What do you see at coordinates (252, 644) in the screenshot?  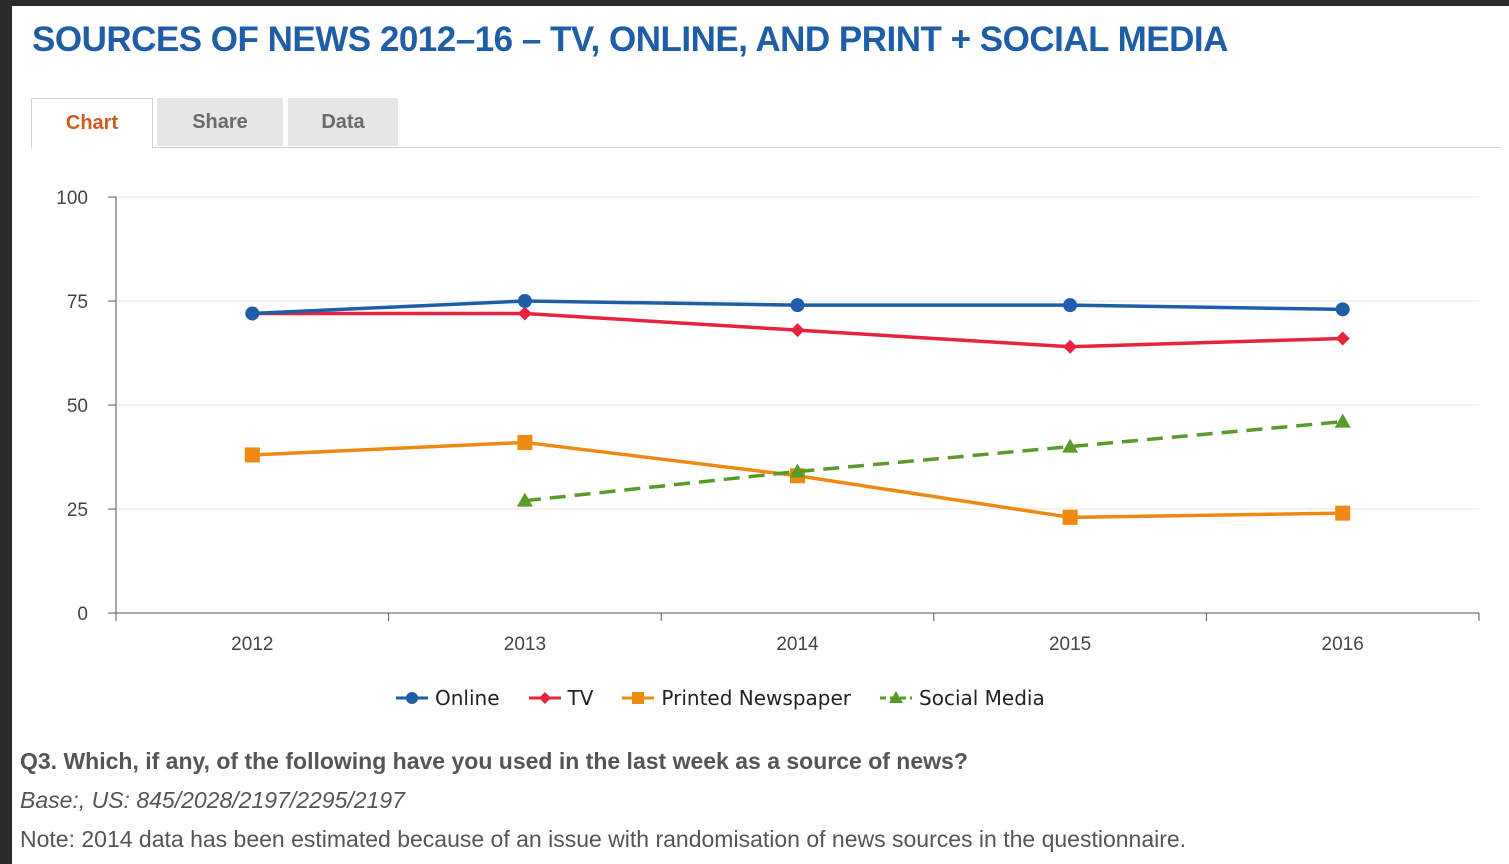 I see `x-tick-label: 2012` at bounding box center [252, 644].